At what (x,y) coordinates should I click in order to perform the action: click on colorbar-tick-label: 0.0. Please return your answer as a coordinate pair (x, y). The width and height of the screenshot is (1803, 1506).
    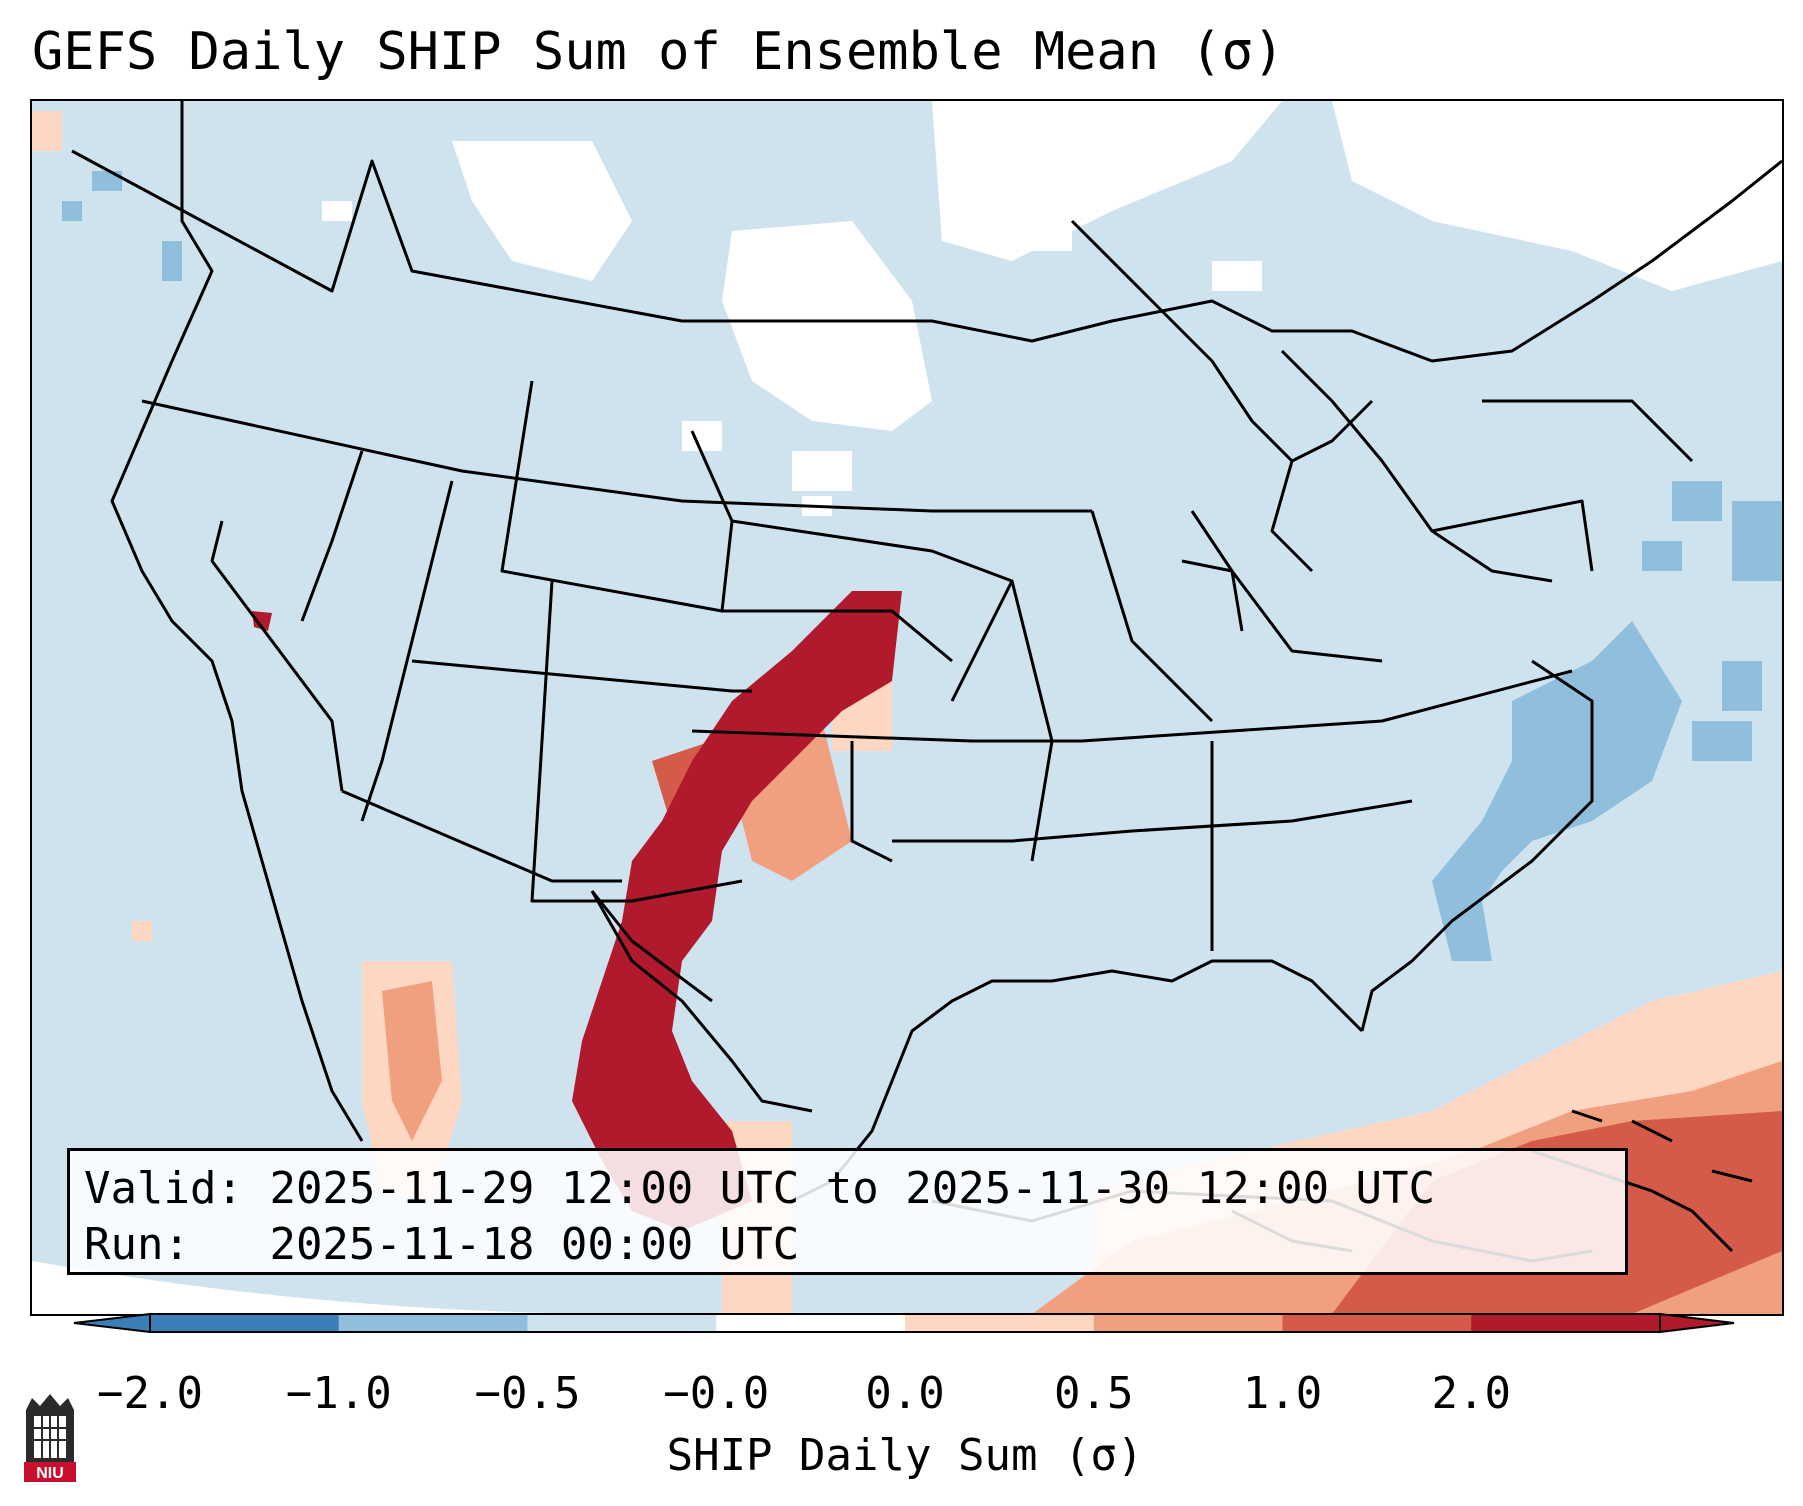
    Looking at the image, I should click on (905, 1393).